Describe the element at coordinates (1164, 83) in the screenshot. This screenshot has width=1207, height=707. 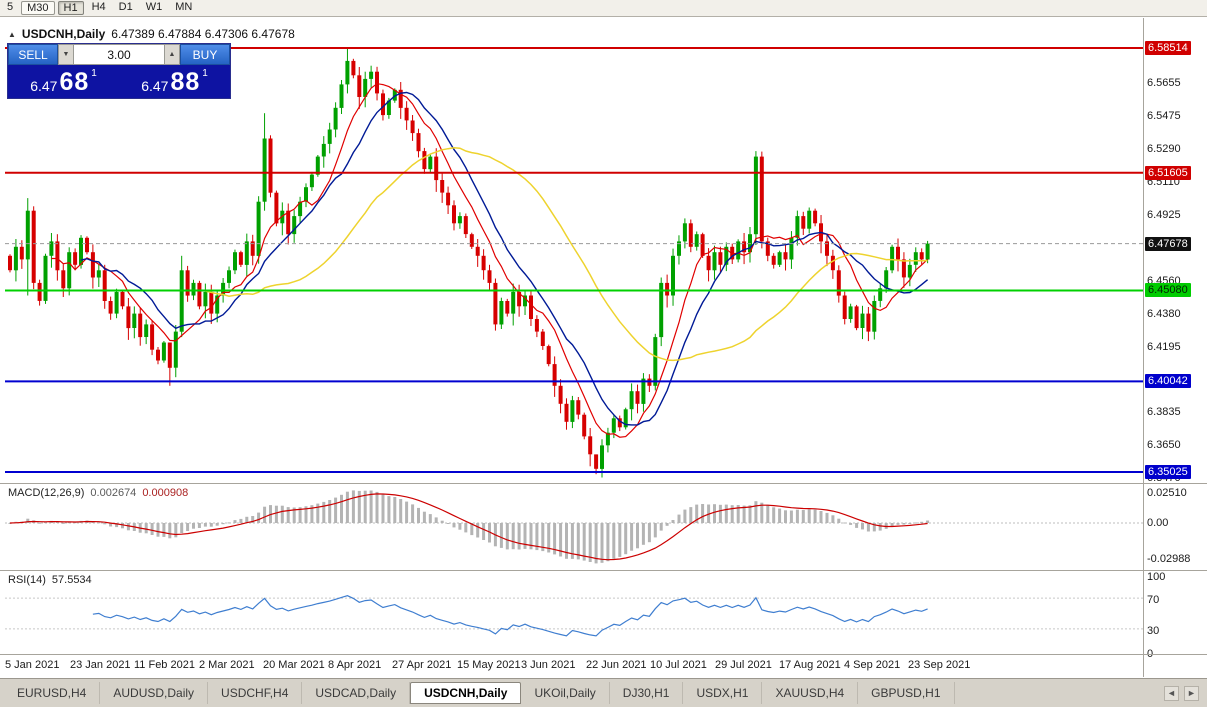
I see `price-axis-tick: 6.5655` at that location.